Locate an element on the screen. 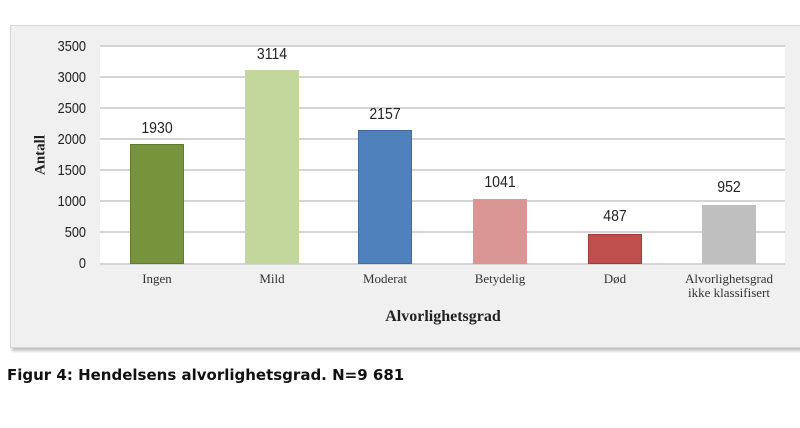 Image resolution: width=800 pixels, height=428 pixels. xtick-moderat: Moderat is located at coordinates (385, 278).